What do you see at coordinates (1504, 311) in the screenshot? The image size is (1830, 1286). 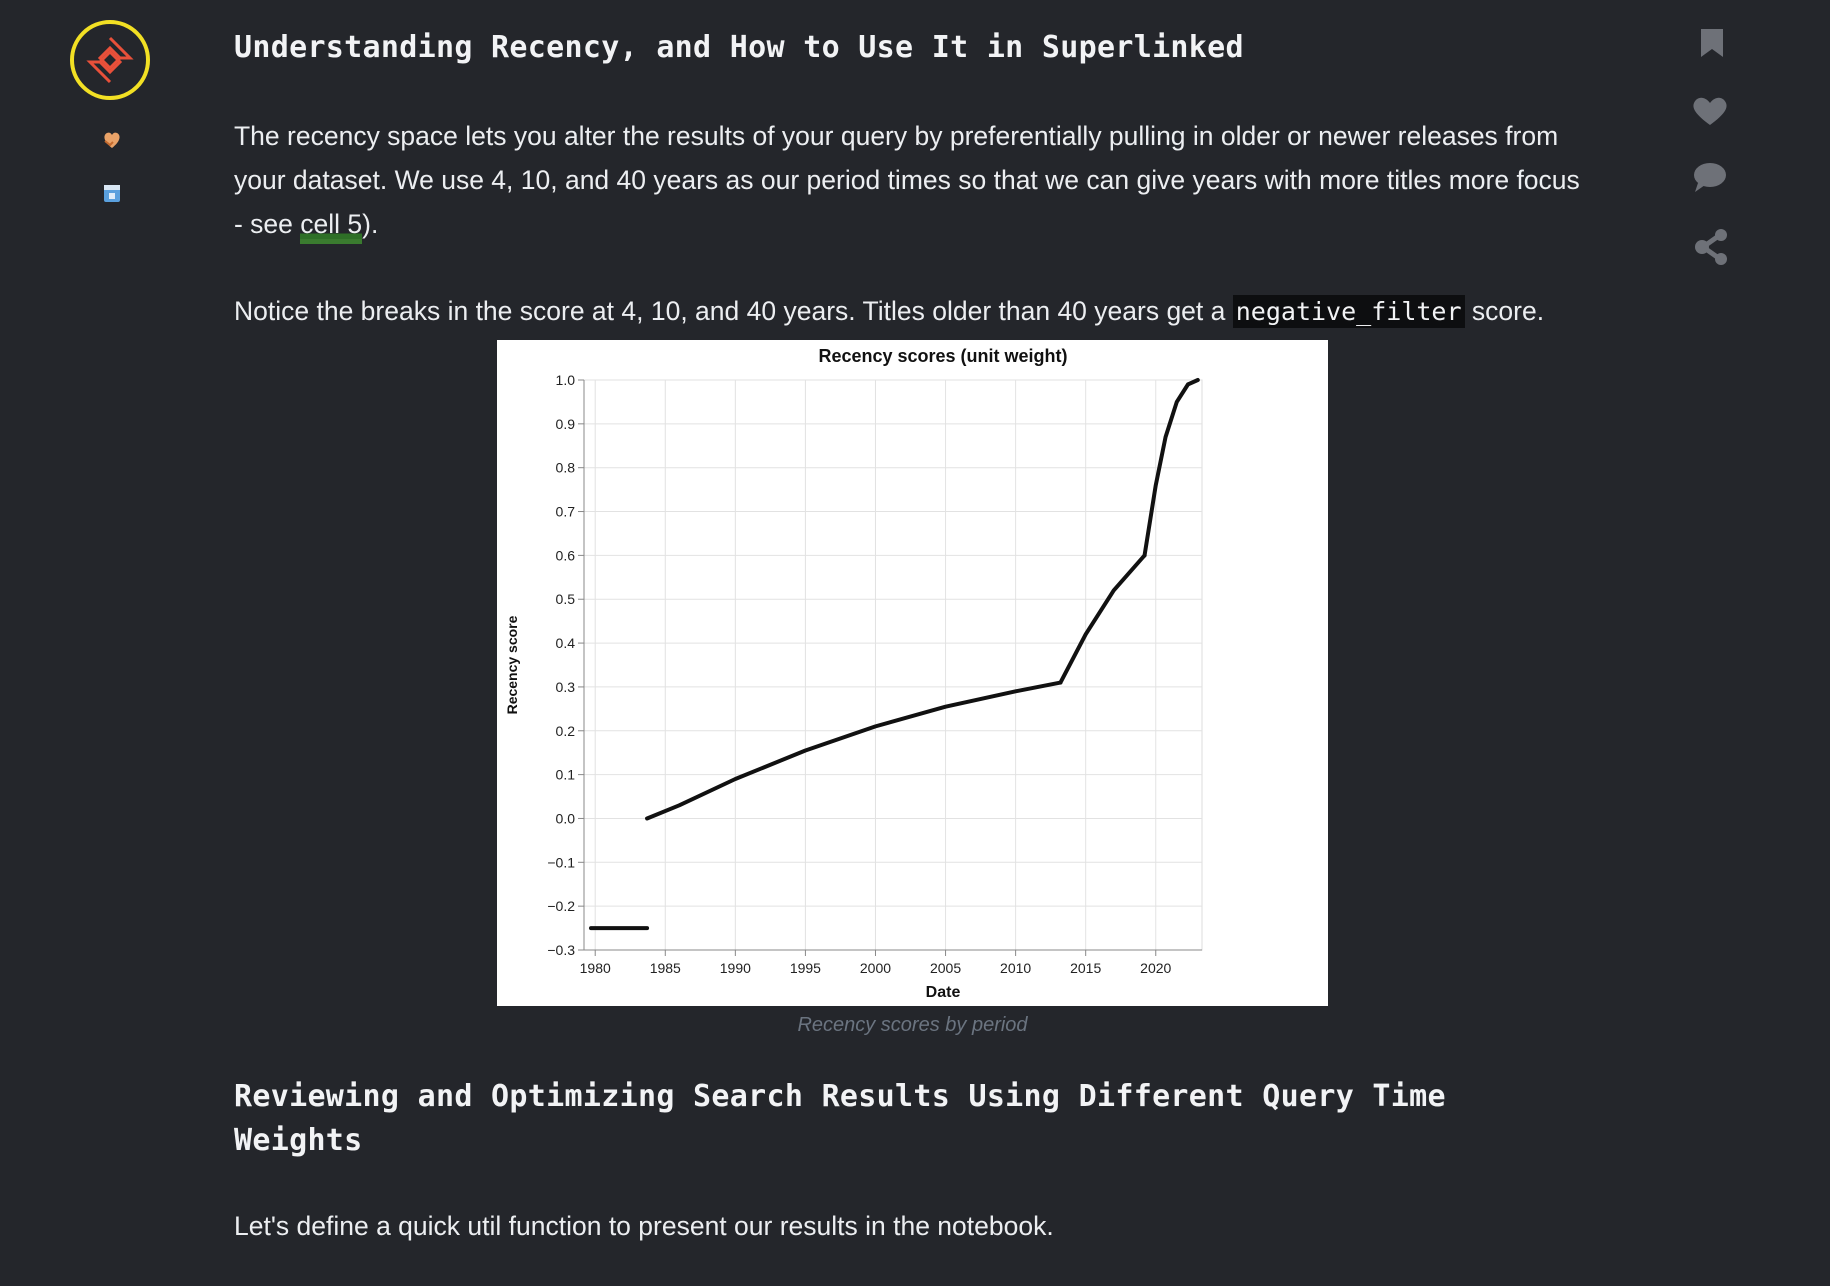 I see `paragraph-text: score.` at bounding box center [1504, 311].